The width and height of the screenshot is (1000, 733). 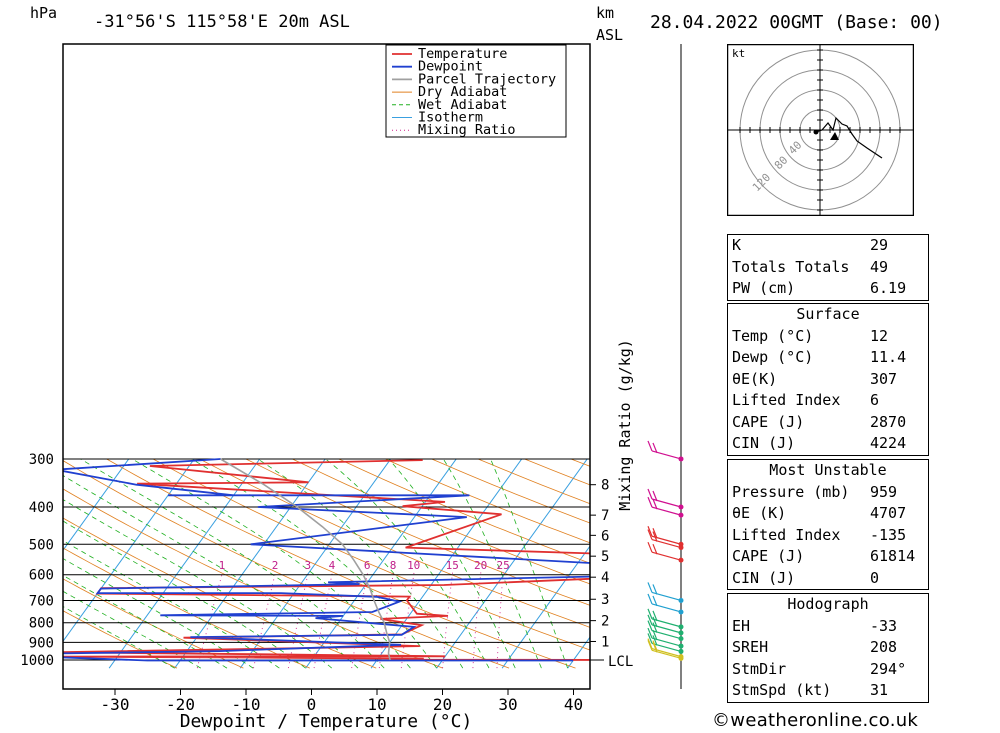 What do you see at coordinates (326, 721) in the screenshot?
I see `x-axis-title: Dewpoint / Temperature (°C)` at bounding box center [326, 721].